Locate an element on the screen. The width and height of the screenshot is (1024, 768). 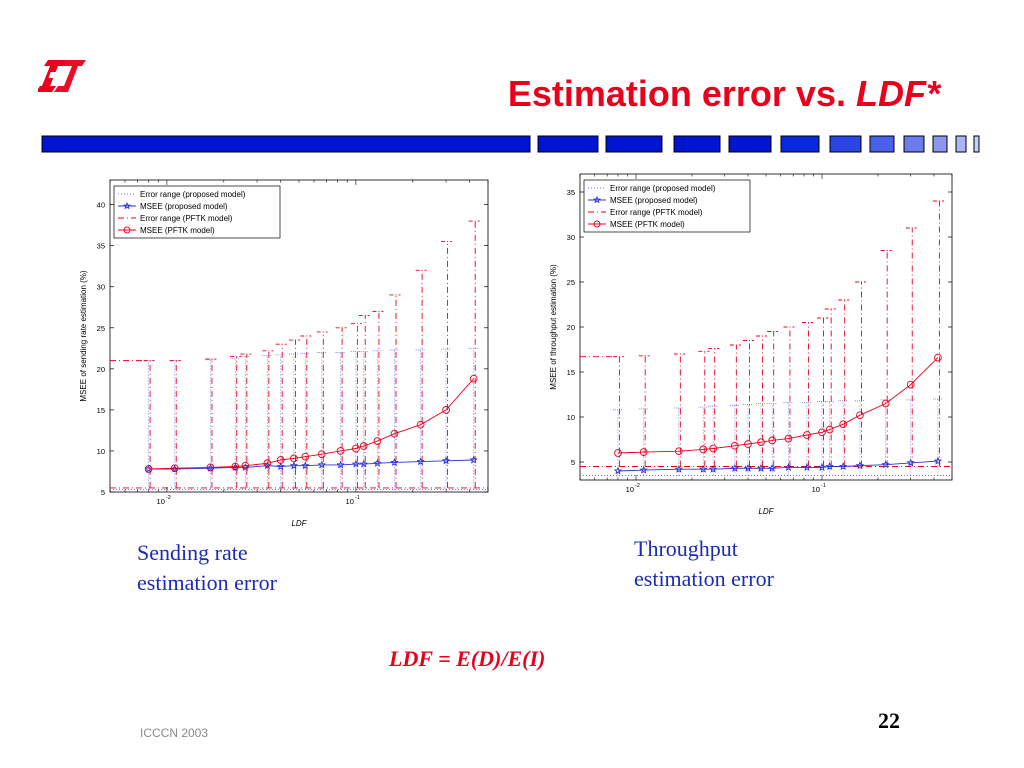
title-divider-bar is located at coordinates (510, 144).